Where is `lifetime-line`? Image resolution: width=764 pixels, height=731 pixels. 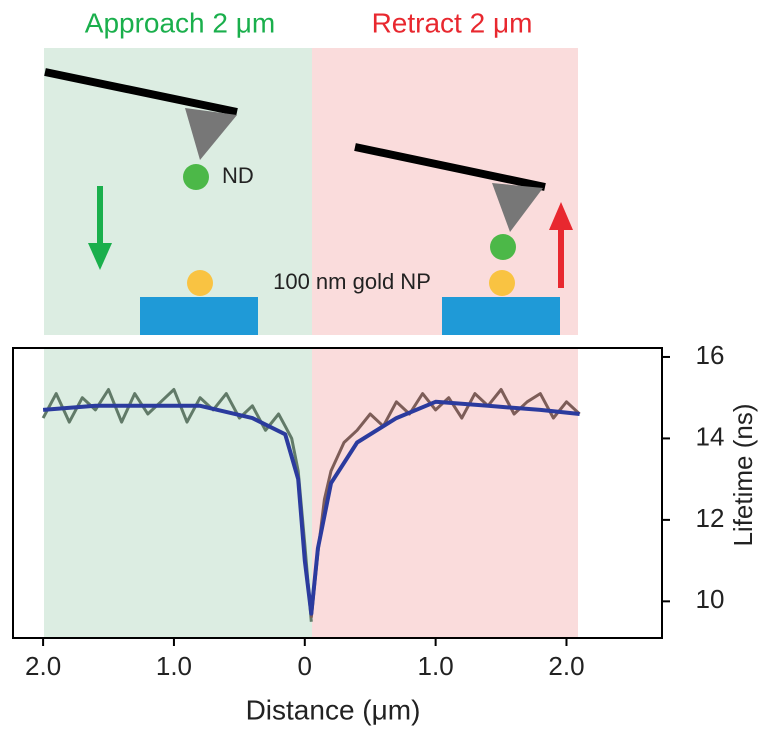
lifetime-line is located at coordinates (445, 503).